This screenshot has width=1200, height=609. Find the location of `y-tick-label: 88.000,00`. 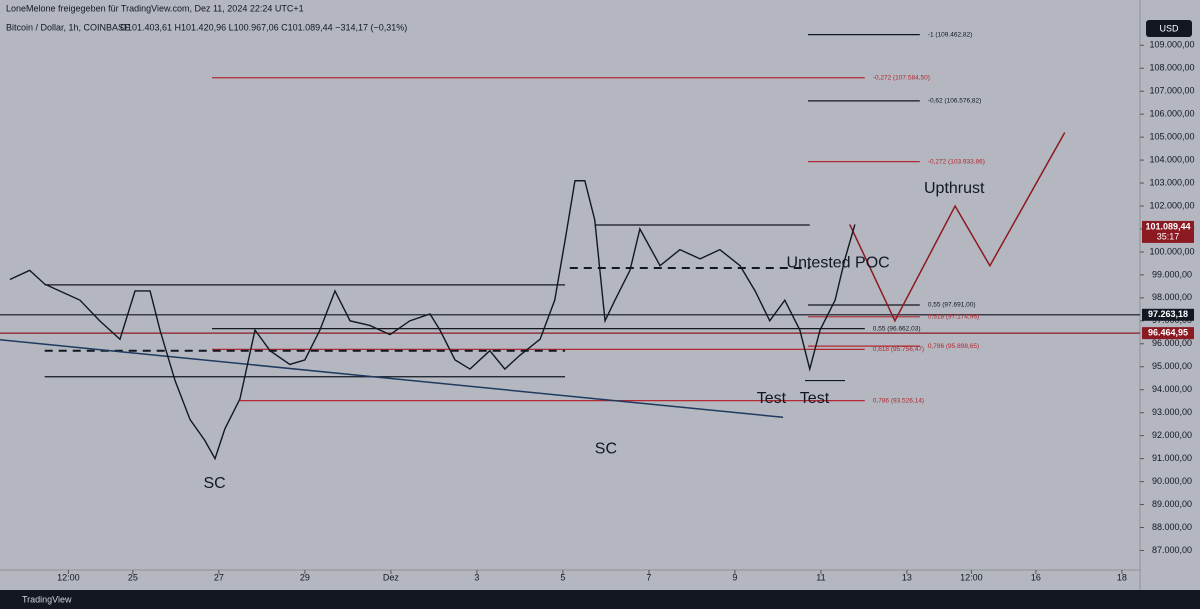

y-tick-label: 88.000,00 is located at coordinates (1172, 527).